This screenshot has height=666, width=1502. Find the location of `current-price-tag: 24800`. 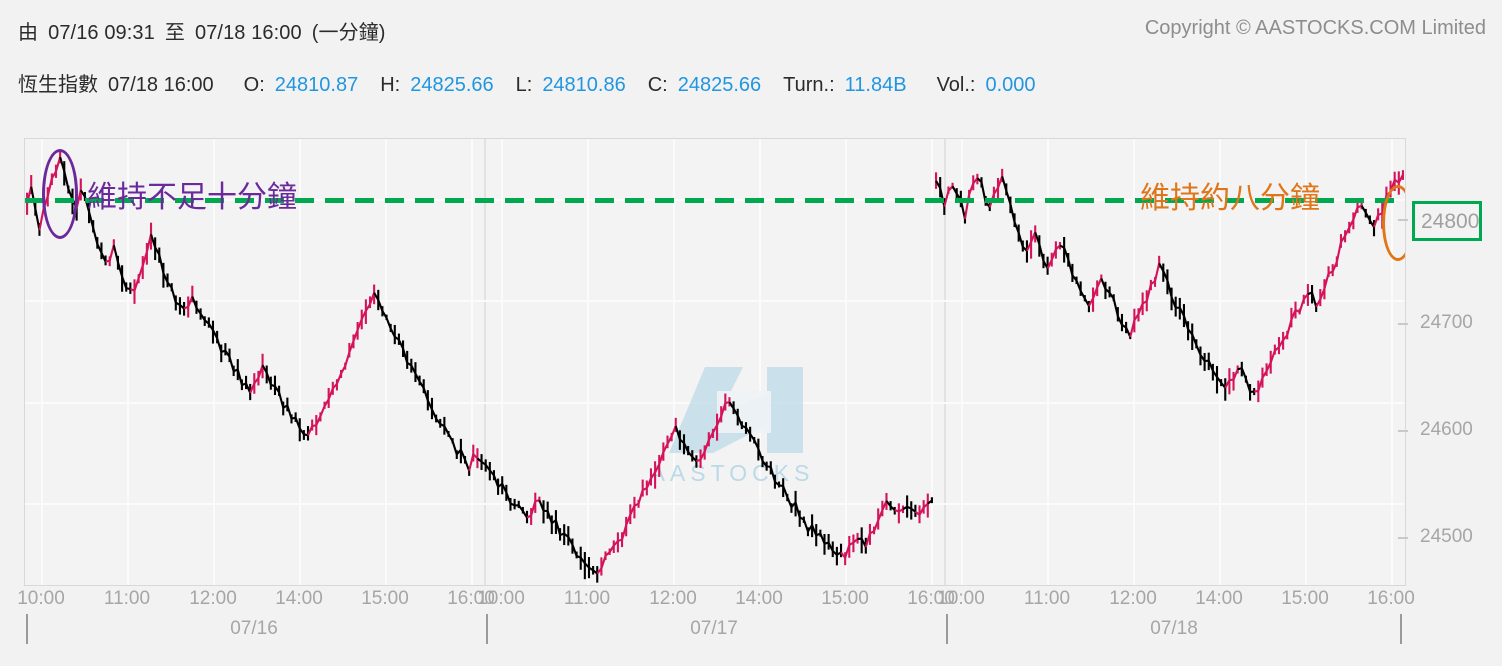

current-price-tag: 24800 is located at coordinates (1447, 221).